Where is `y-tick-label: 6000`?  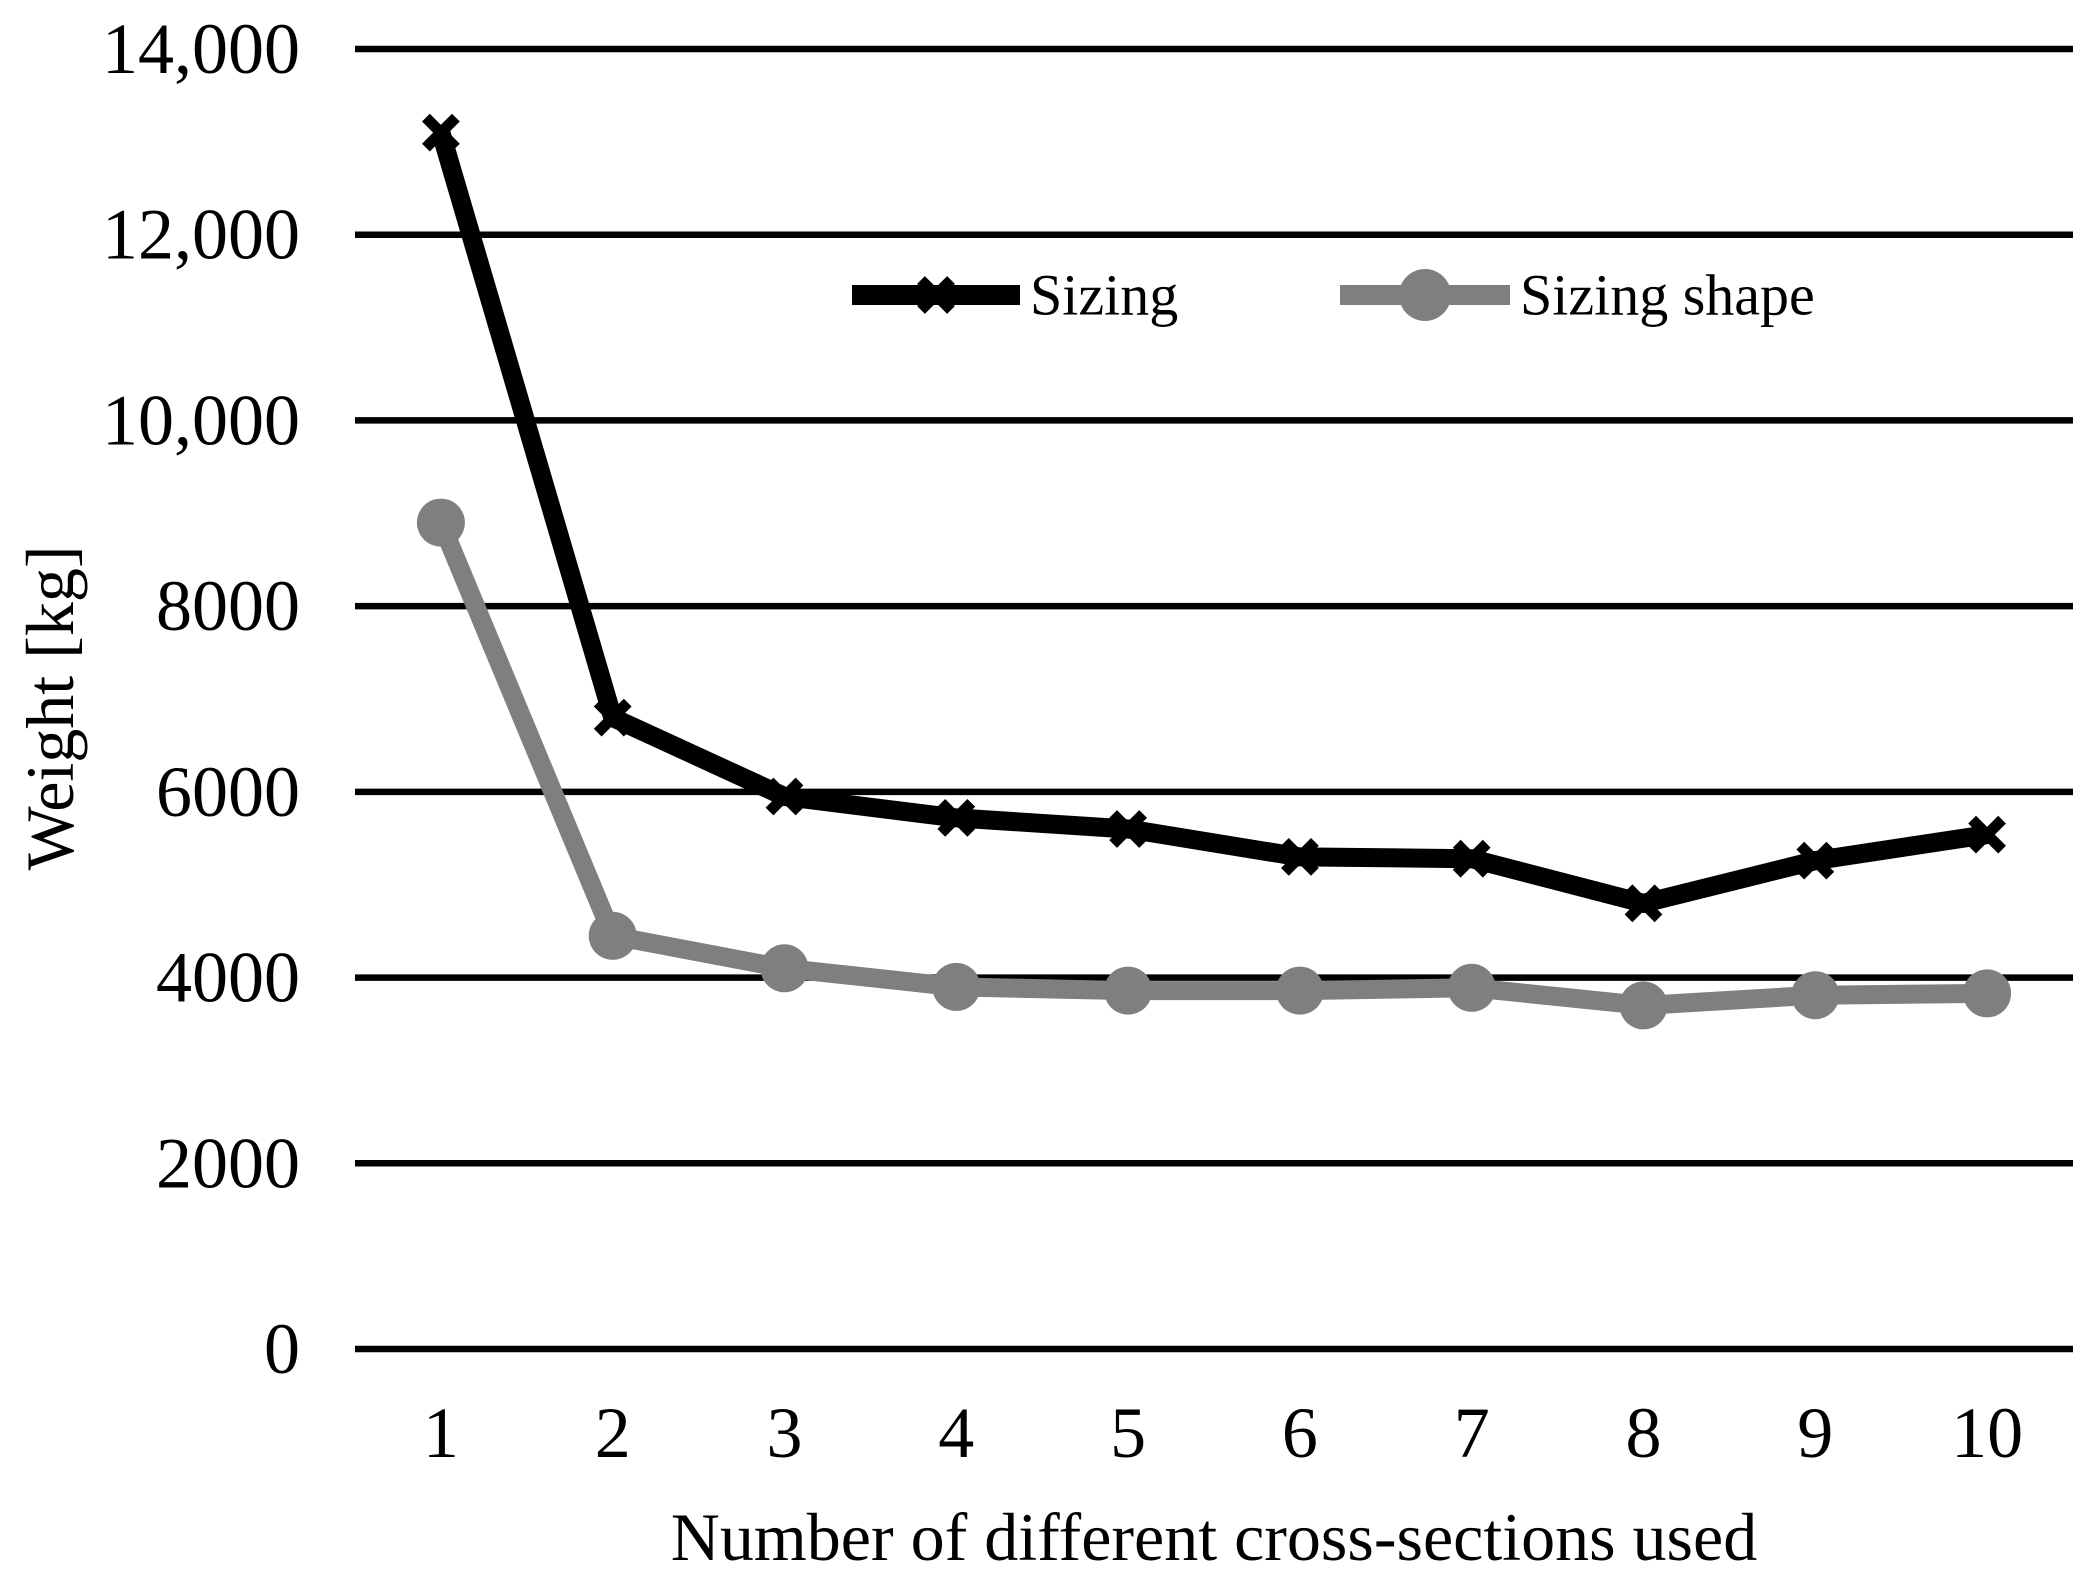 y-tick-label: 6000 is located at coordinates (228, 792).